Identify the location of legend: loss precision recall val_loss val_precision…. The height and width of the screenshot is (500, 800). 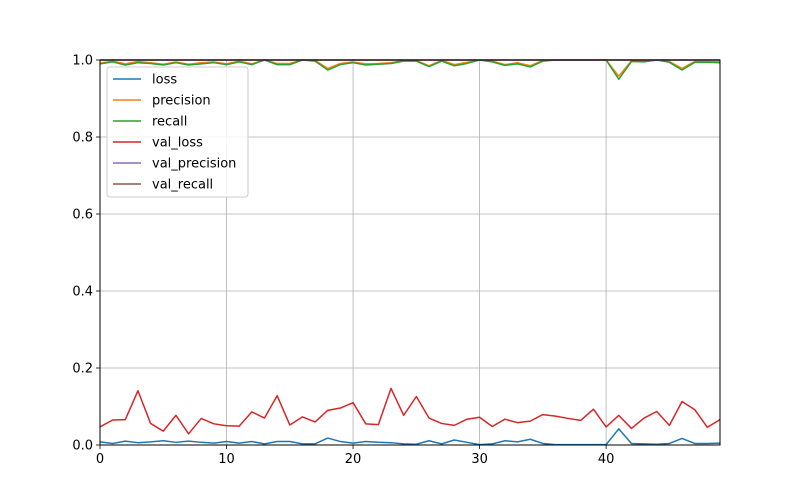
(177, 132).